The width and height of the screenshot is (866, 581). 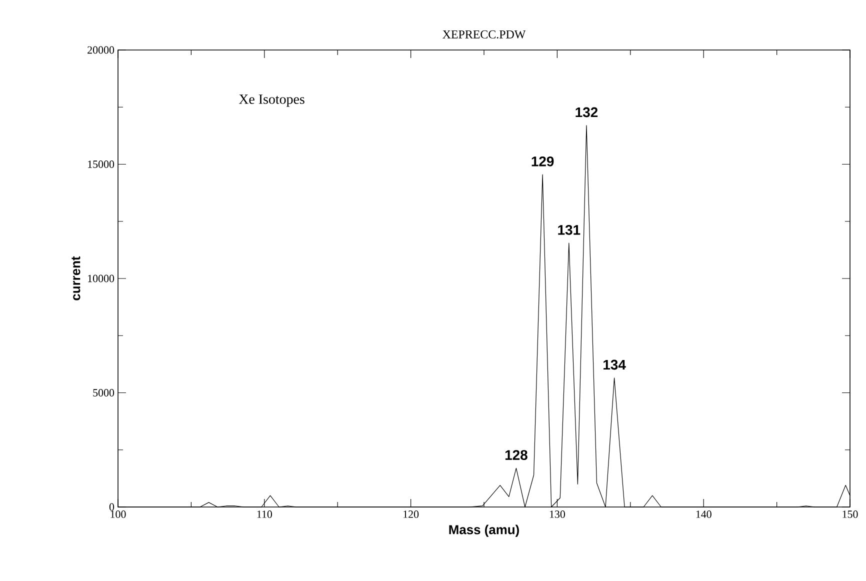 What do you see at coordinates (76, 278) in the screenshot?
I see `y-axis-title: current` at bounding box center [76, 278].